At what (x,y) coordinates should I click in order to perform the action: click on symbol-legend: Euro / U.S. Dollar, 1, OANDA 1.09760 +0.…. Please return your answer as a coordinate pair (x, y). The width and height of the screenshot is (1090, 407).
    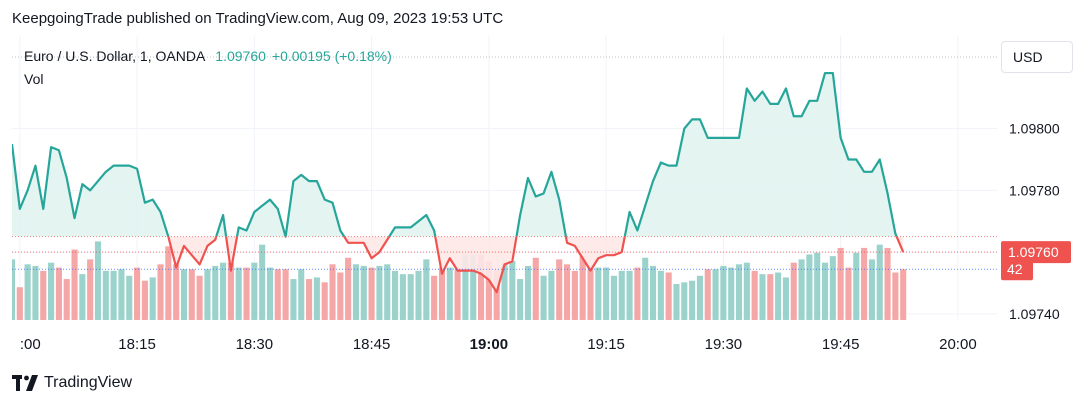
    Looking at the image, I should click on (208, 56).